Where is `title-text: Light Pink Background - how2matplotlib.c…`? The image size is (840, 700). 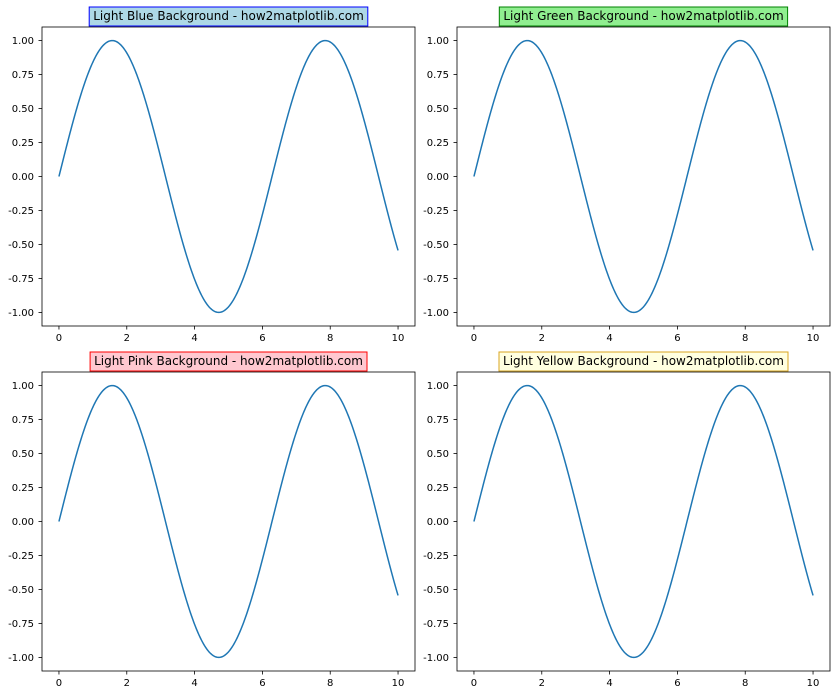 title-text: Light Pink Background - how2matplotlib.c… is located at coordinates (228, 361).